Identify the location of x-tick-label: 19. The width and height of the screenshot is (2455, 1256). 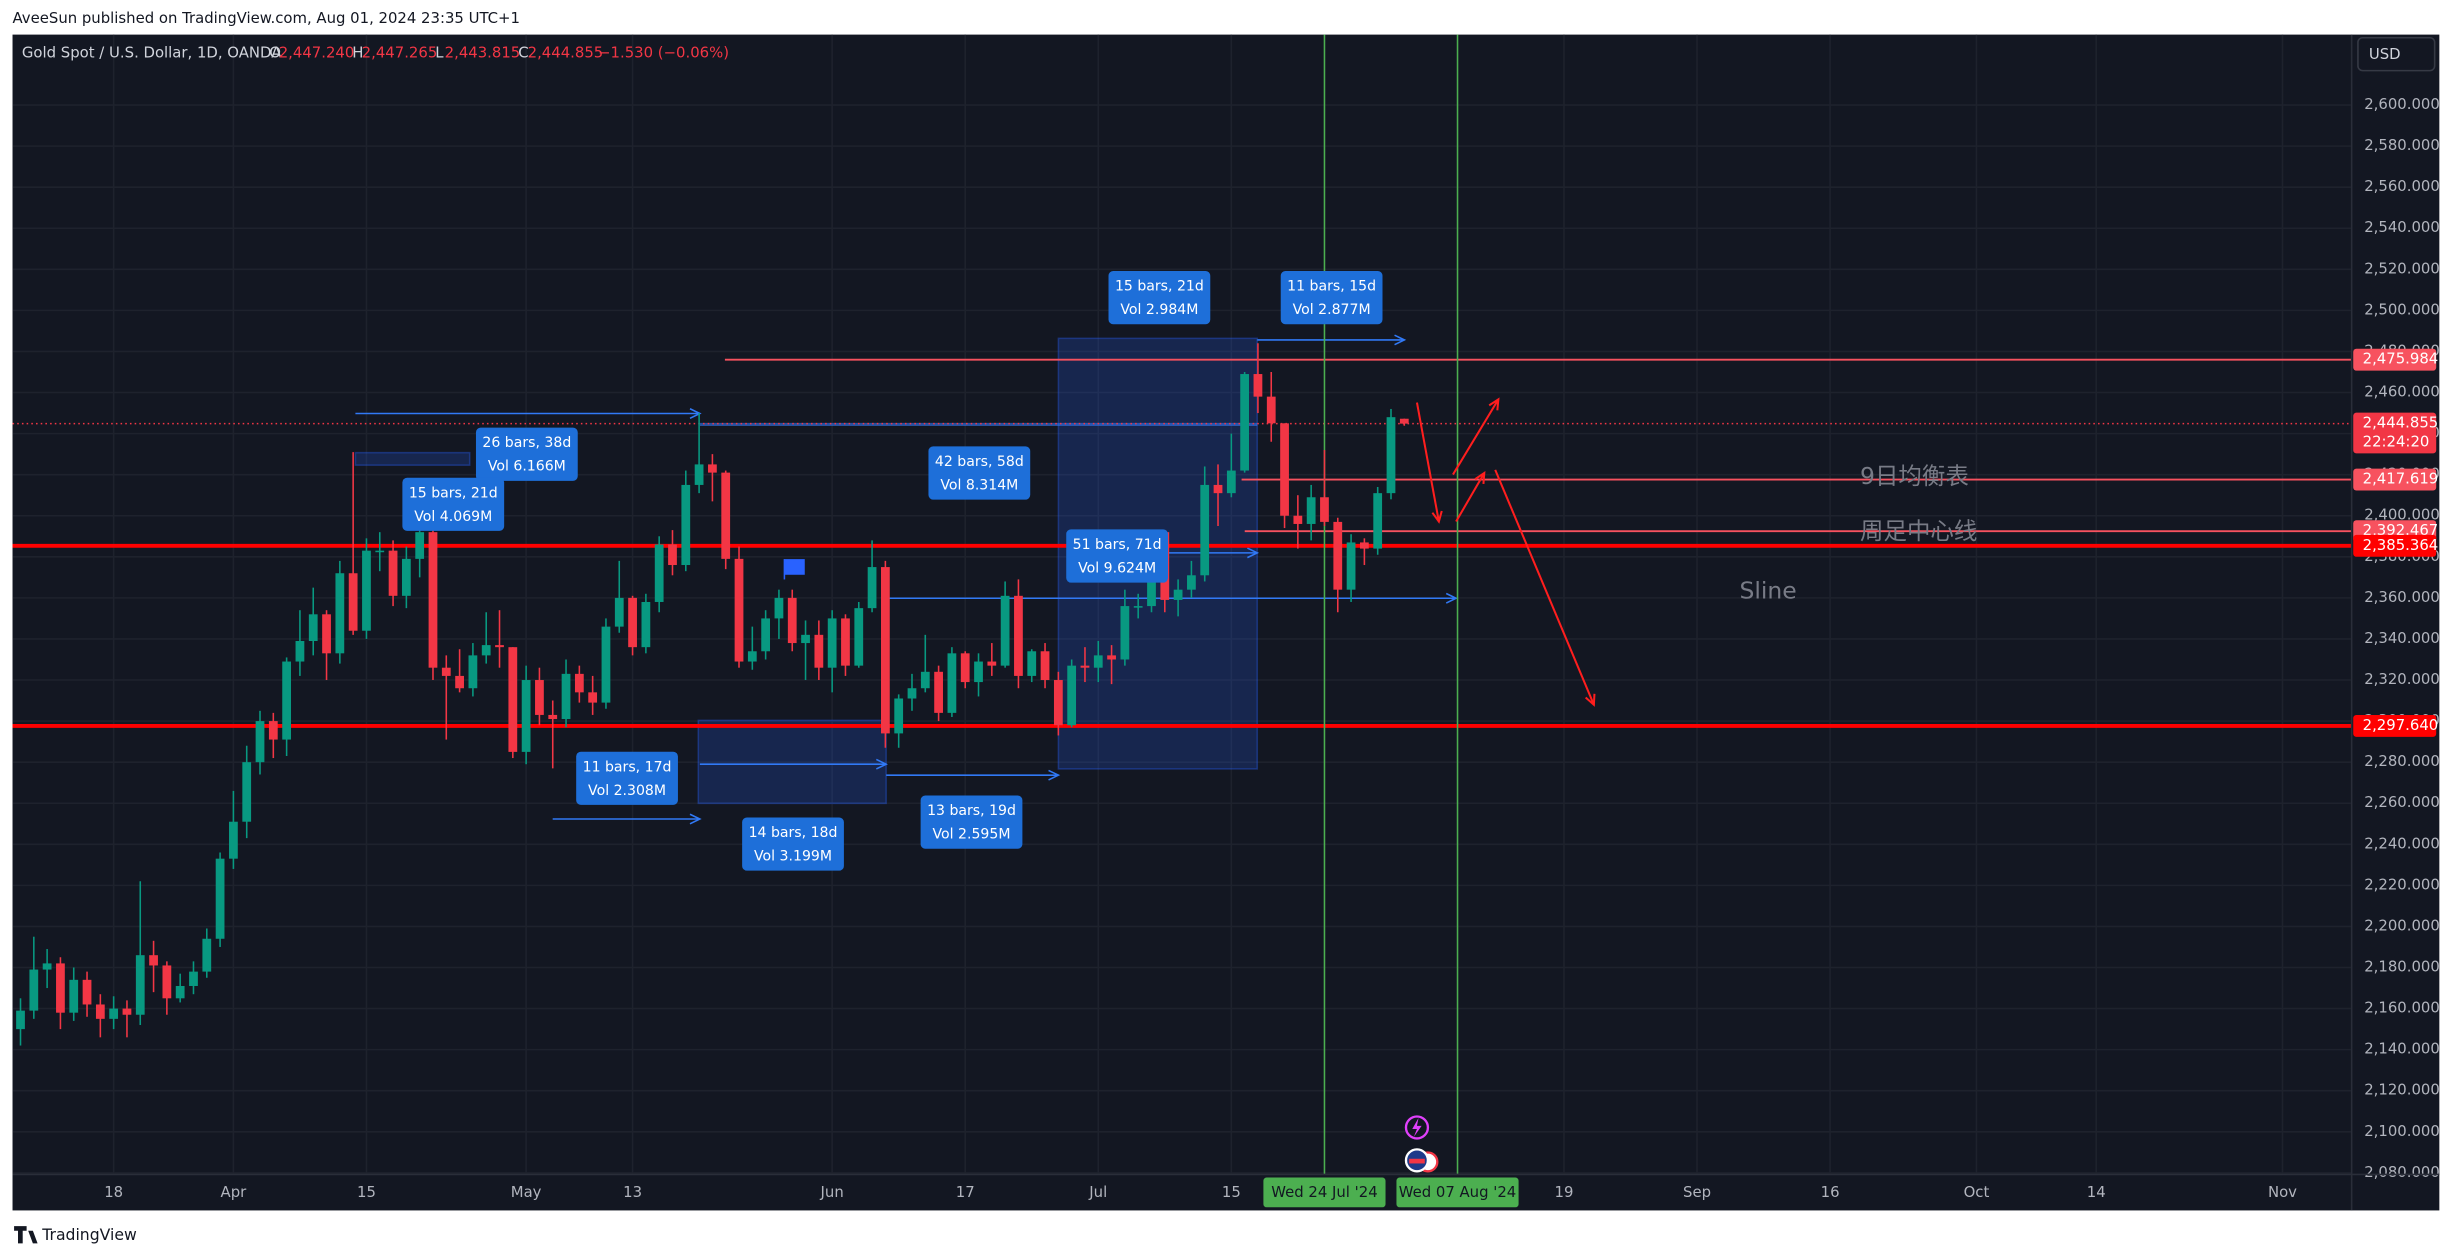
(1564, 1192).